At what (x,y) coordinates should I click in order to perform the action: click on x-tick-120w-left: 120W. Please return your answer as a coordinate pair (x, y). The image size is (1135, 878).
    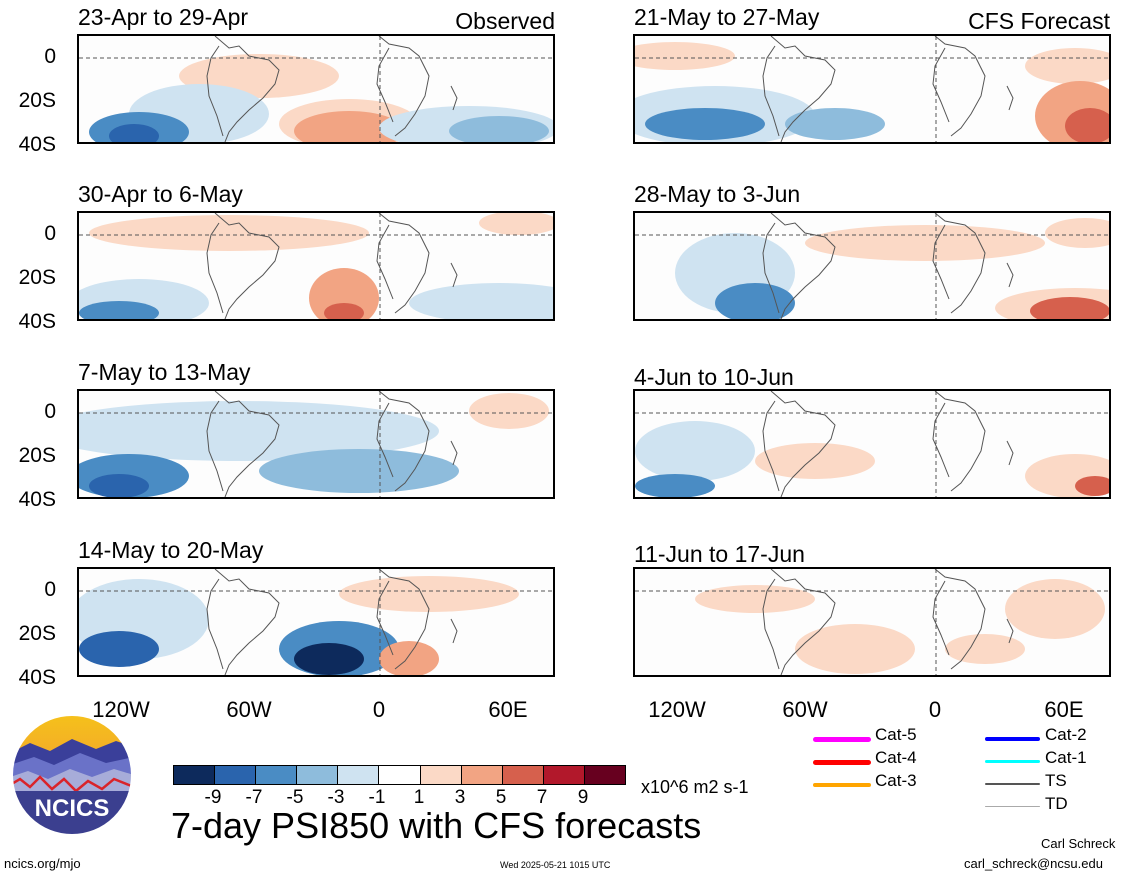
    Looking at the image, I should click on (121, 709).